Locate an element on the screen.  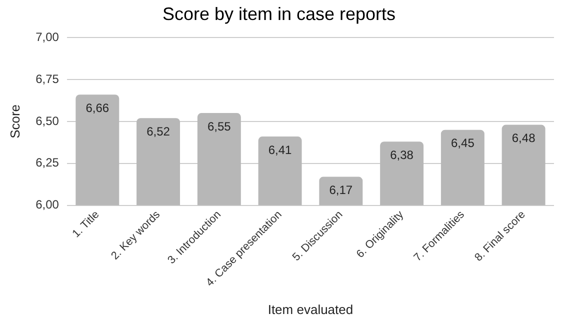
y-tick-label: 6,25 is located at coordinates (48, 163).